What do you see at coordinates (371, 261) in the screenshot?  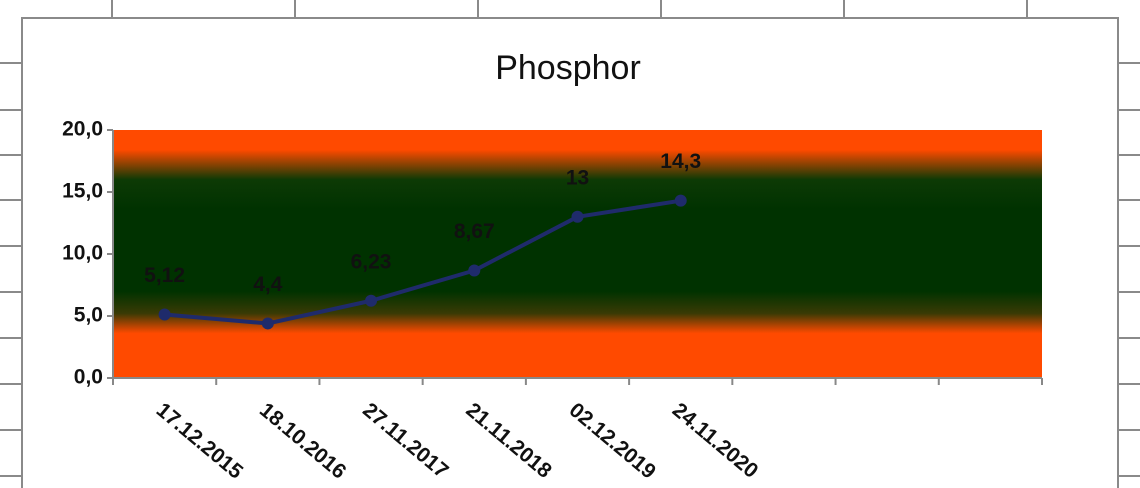 I see `data-label: 6,23` at bounding box center [371, 261].